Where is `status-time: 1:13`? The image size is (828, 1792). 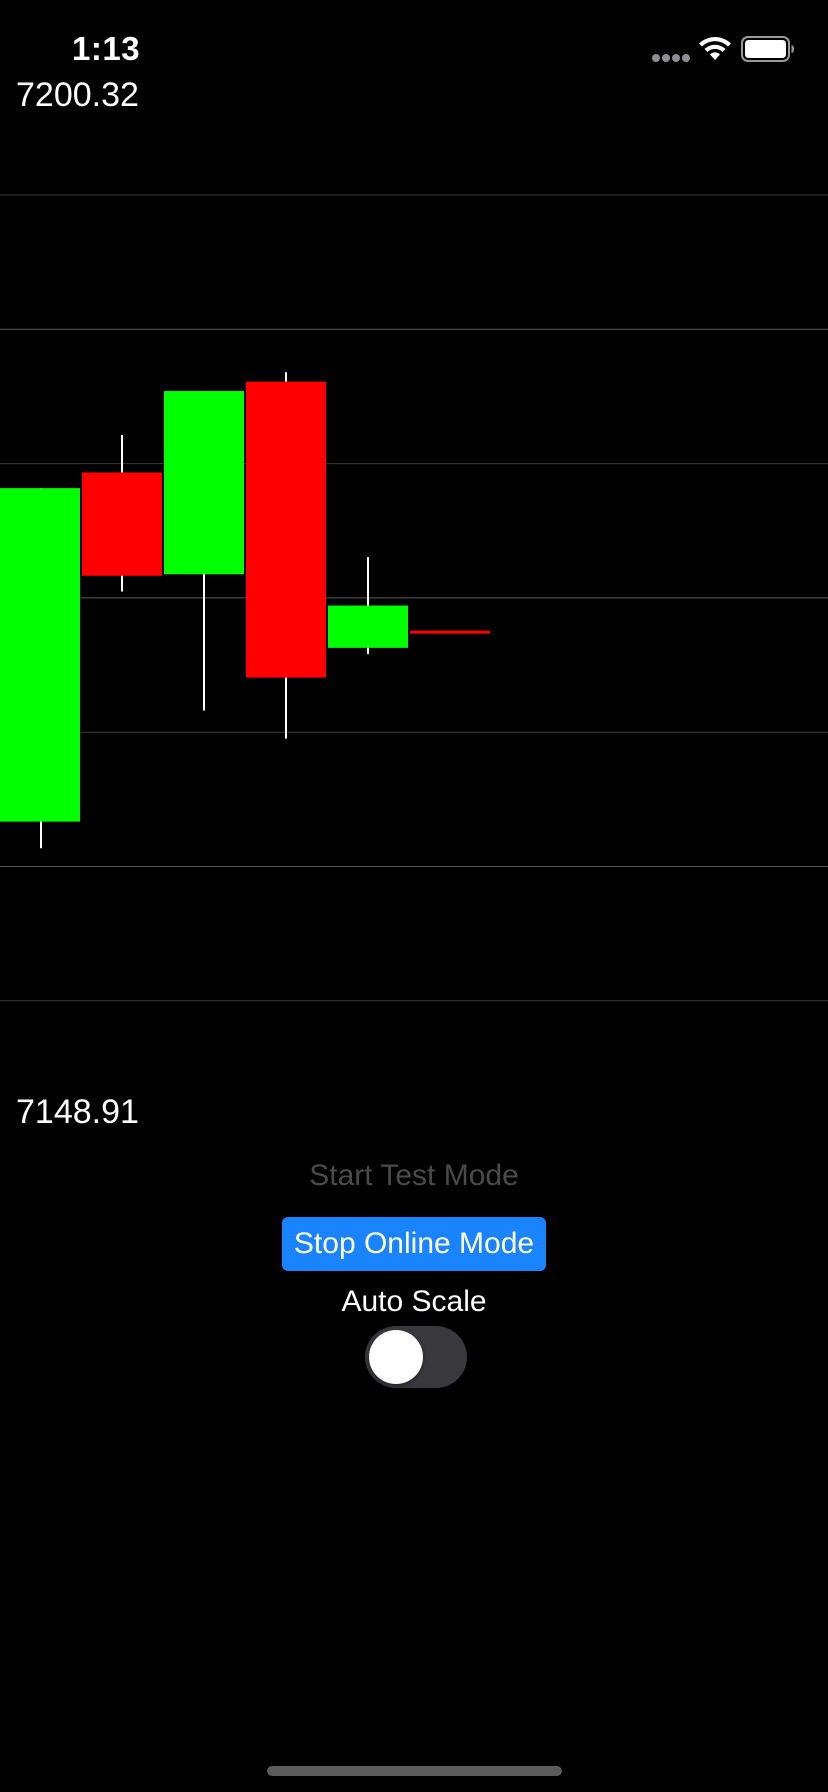
status-time: 1:13 is located at coordinates (106, 48).